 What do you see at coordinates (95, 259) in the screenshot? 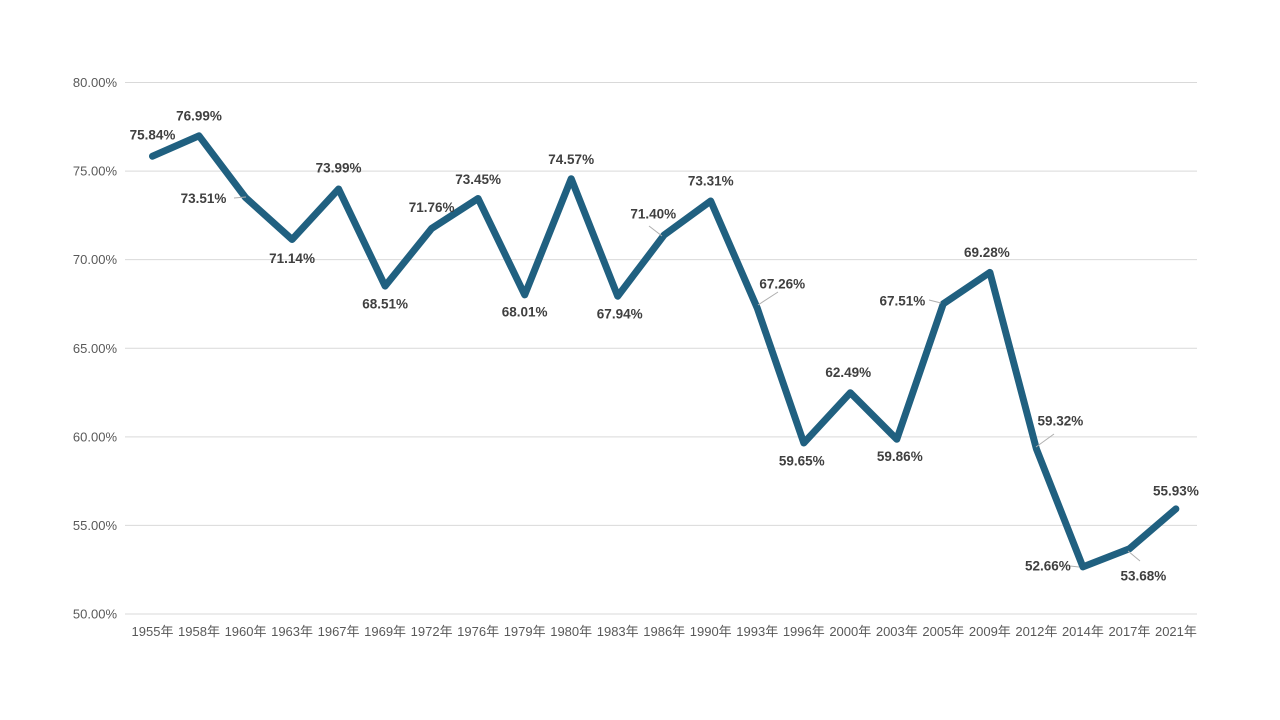
I see `y-tick-label: 70.00%` at bounding box center [95, 259].